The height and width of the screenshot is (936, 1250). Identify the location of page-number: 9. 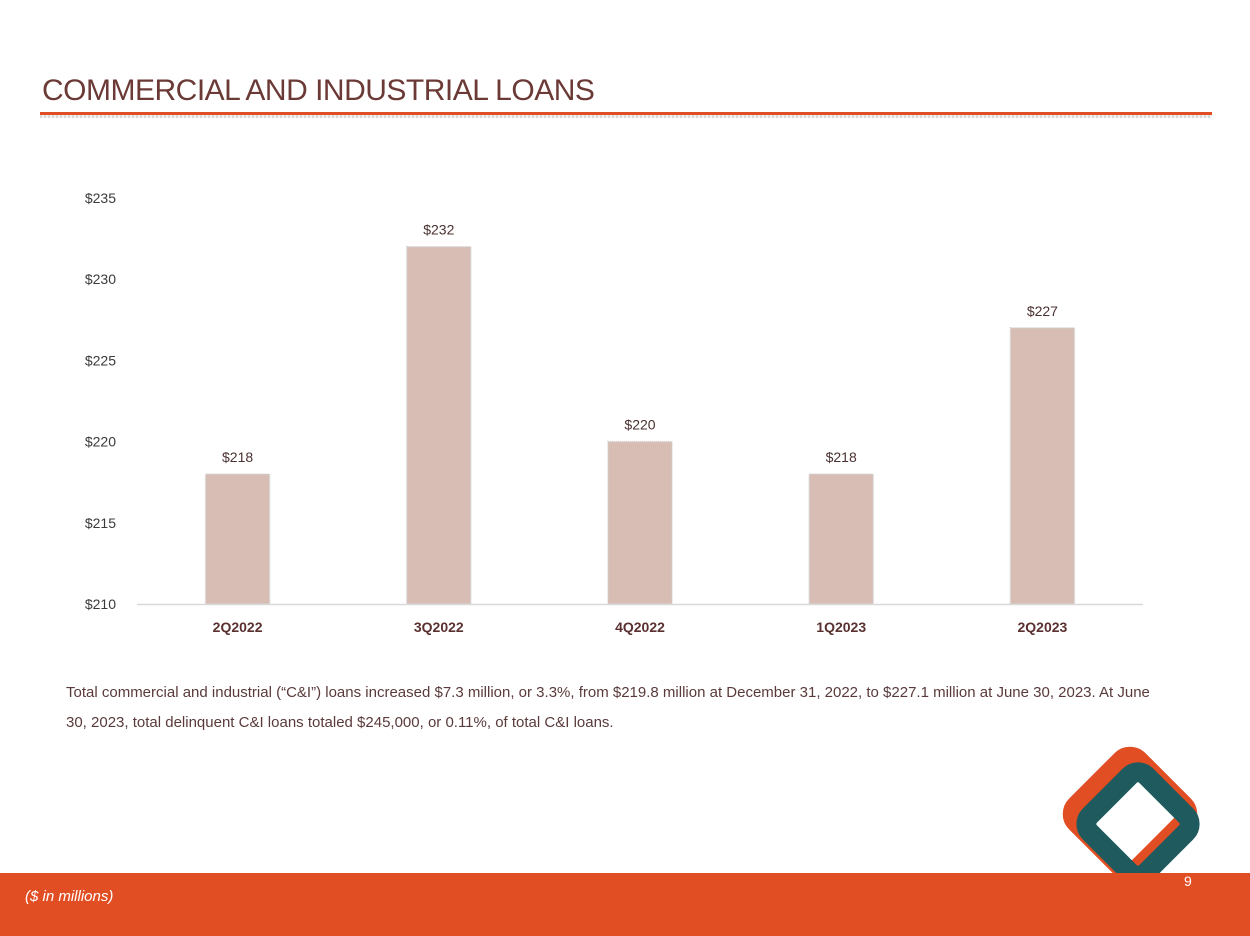
(1188, 881).